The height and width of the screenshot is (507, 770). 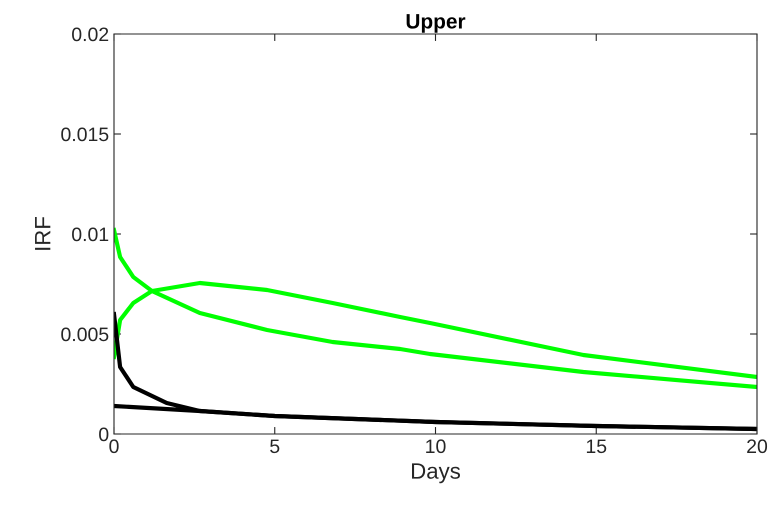 I want to click on y-tick-label: 0.01, so click(x=90, y=234).